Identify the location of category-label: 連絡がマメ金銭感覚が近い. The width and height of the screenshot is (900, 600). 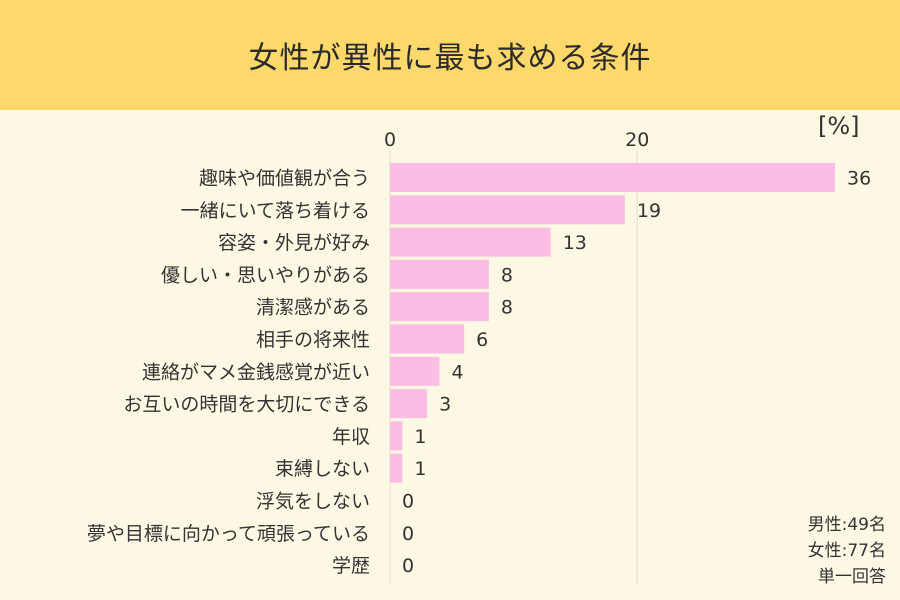
(256, 372).